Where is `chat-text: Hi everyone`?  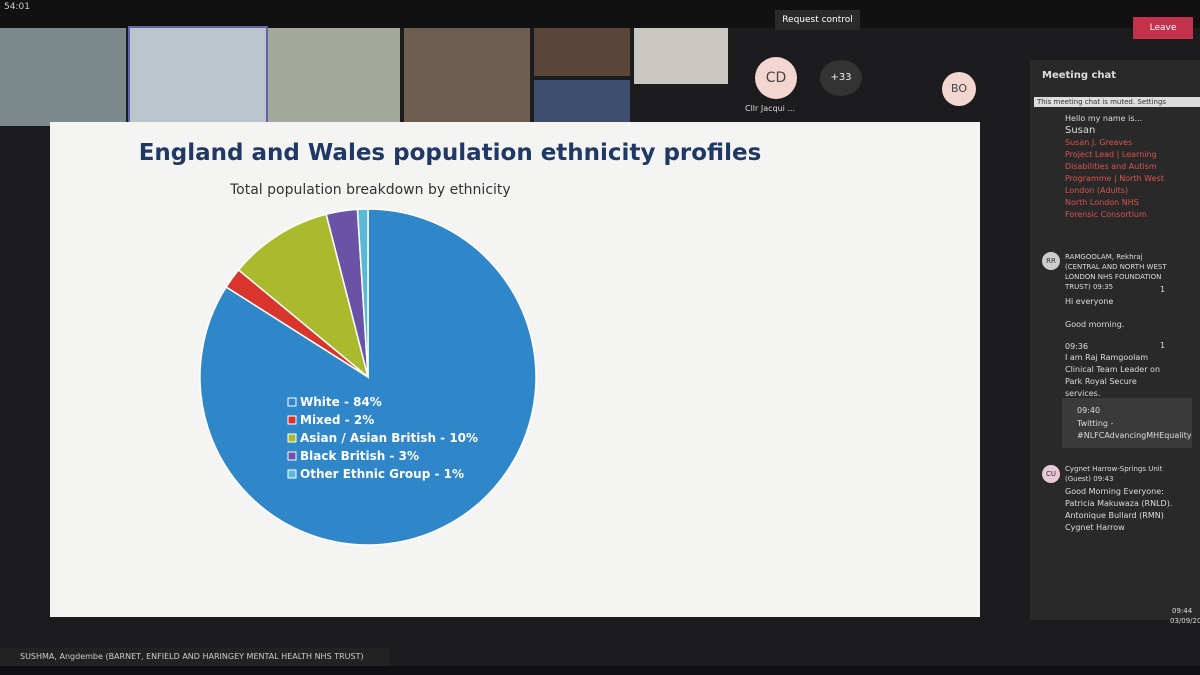
chat-text: Hi everyone is located at coordinates (1089, 301).